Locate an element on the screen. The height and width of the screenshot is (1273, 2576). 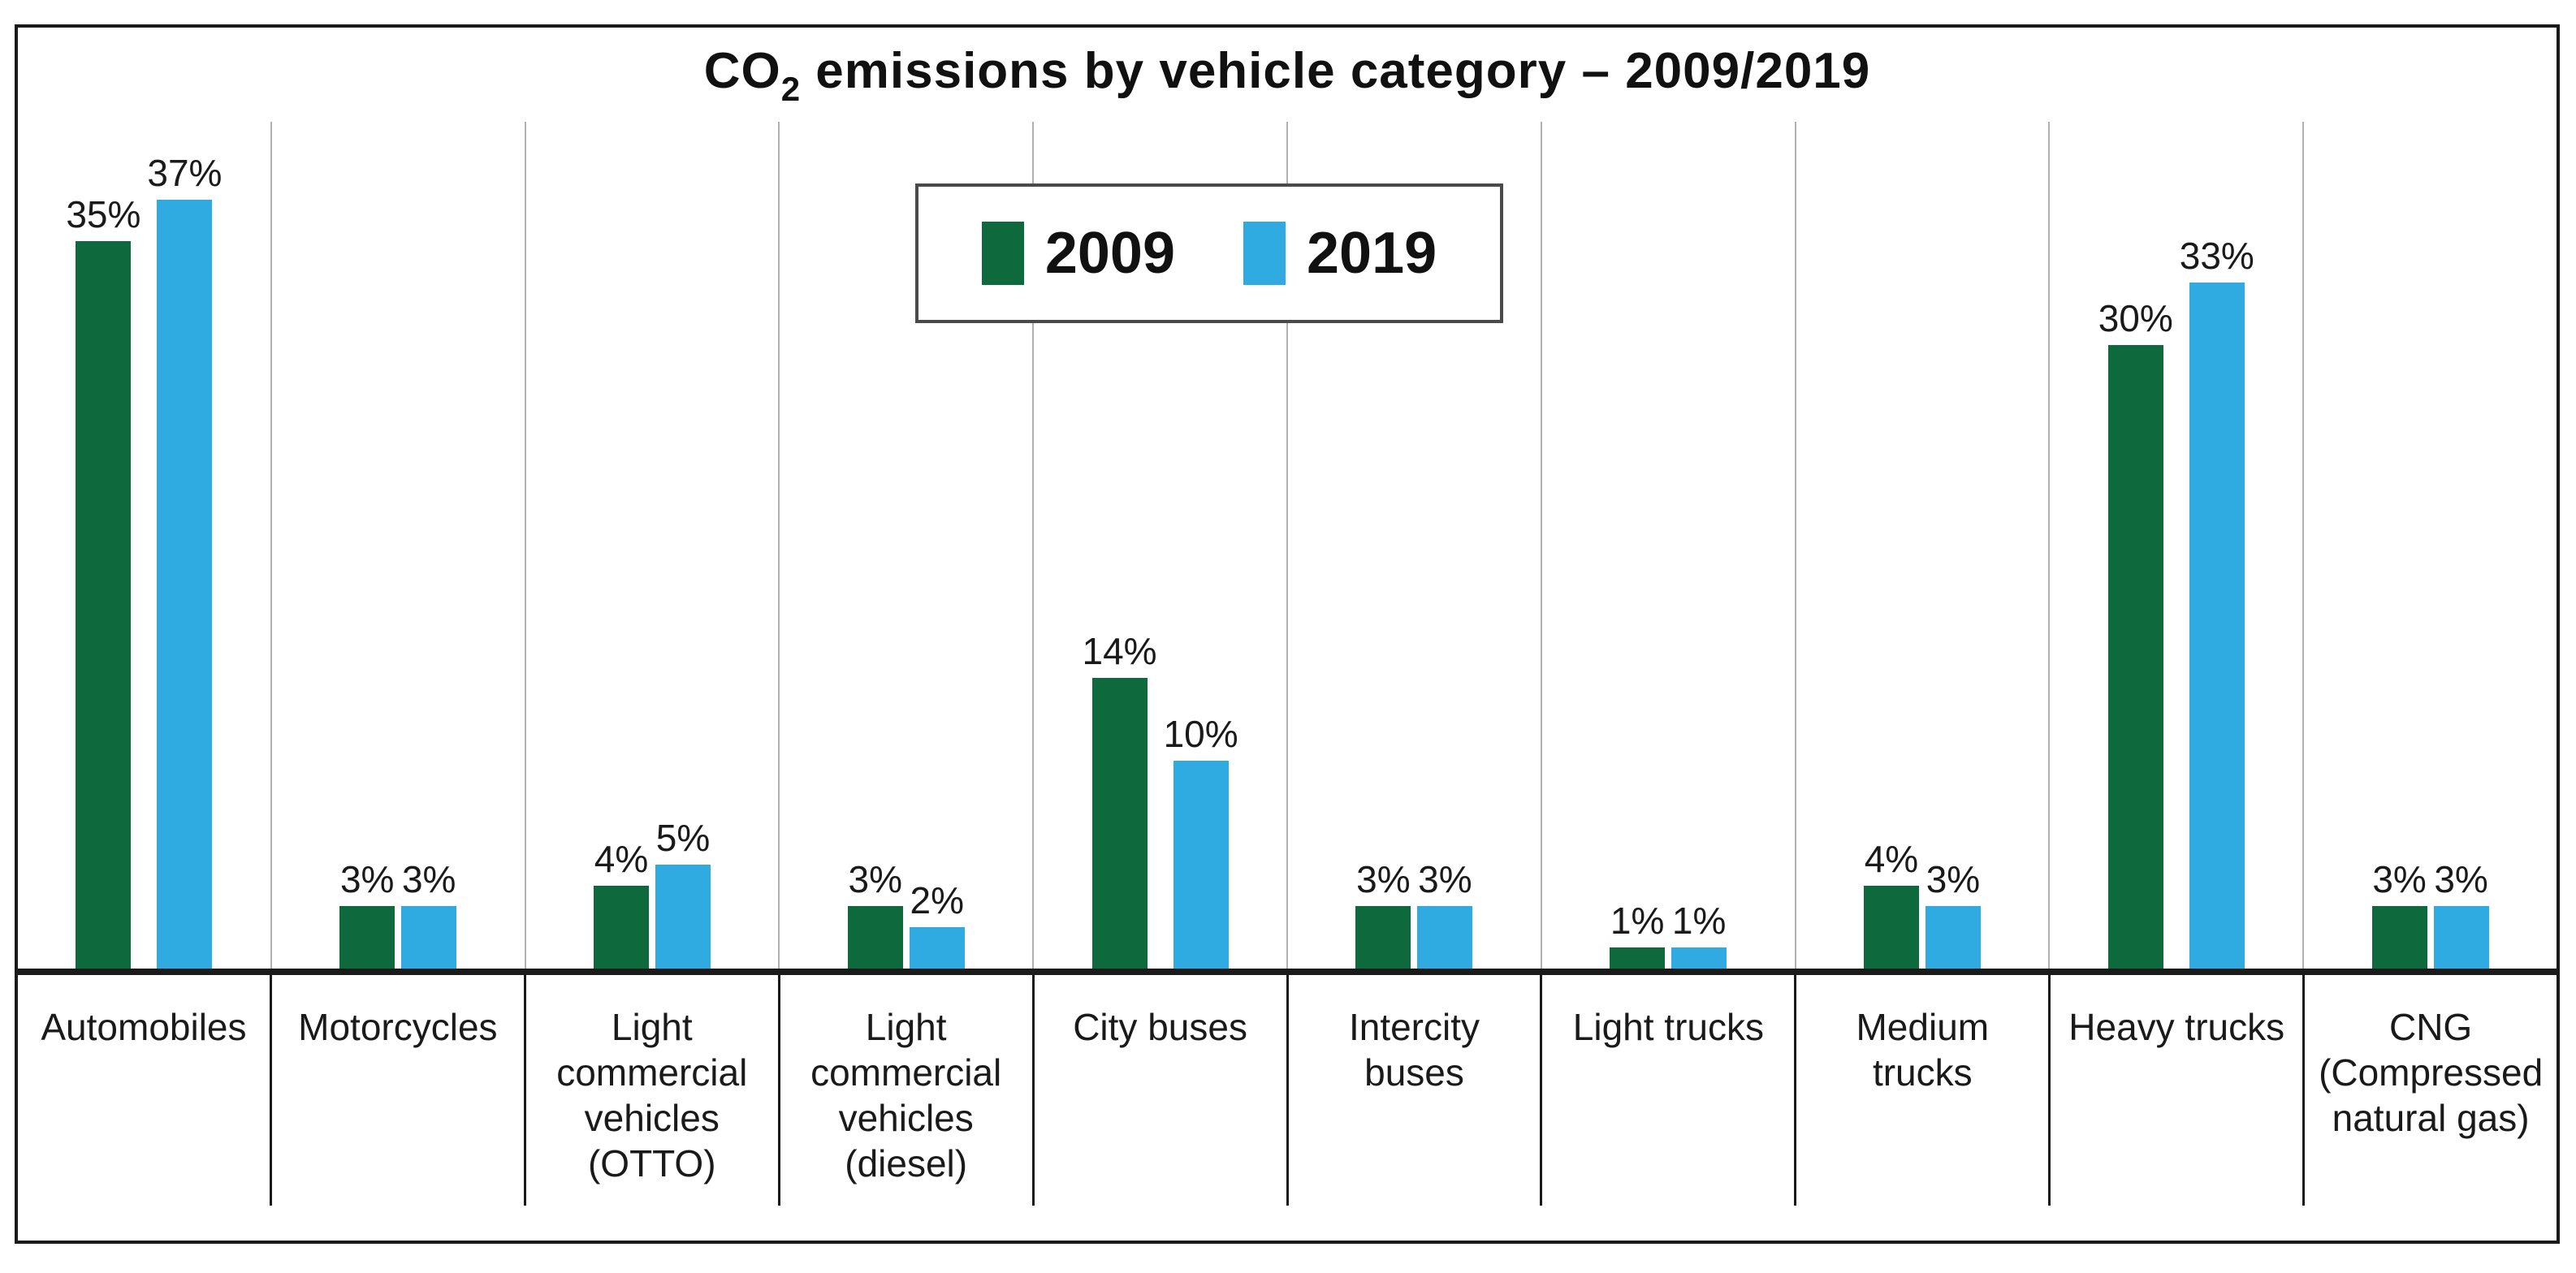
bar-group-2009: 35% is located at coordinates (103, 582).